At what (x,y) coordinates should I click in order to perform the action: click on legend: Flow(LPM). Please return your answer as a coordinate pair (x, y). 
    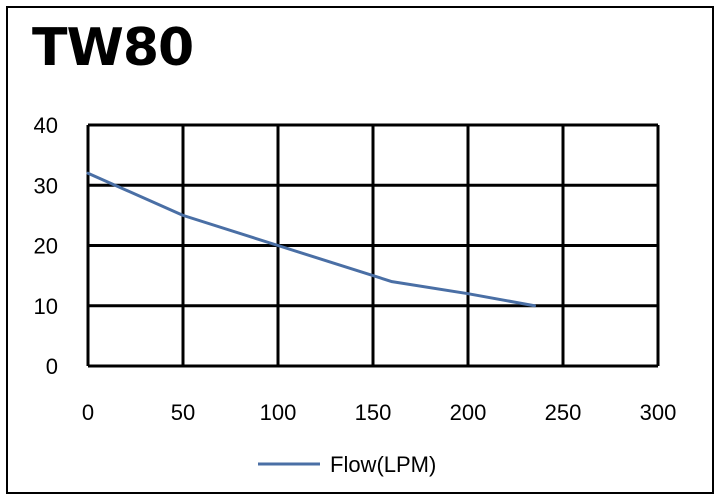
    Looking at the image, I should click on (347, 464).